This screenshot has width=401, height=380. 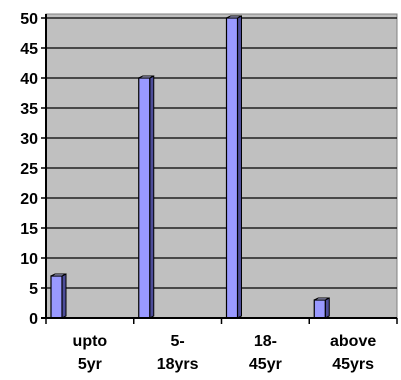 What do you see at coordinates (33, 319) in the screenshot?
I see `y-tick-label: 0` at bounding box center [33, 319].